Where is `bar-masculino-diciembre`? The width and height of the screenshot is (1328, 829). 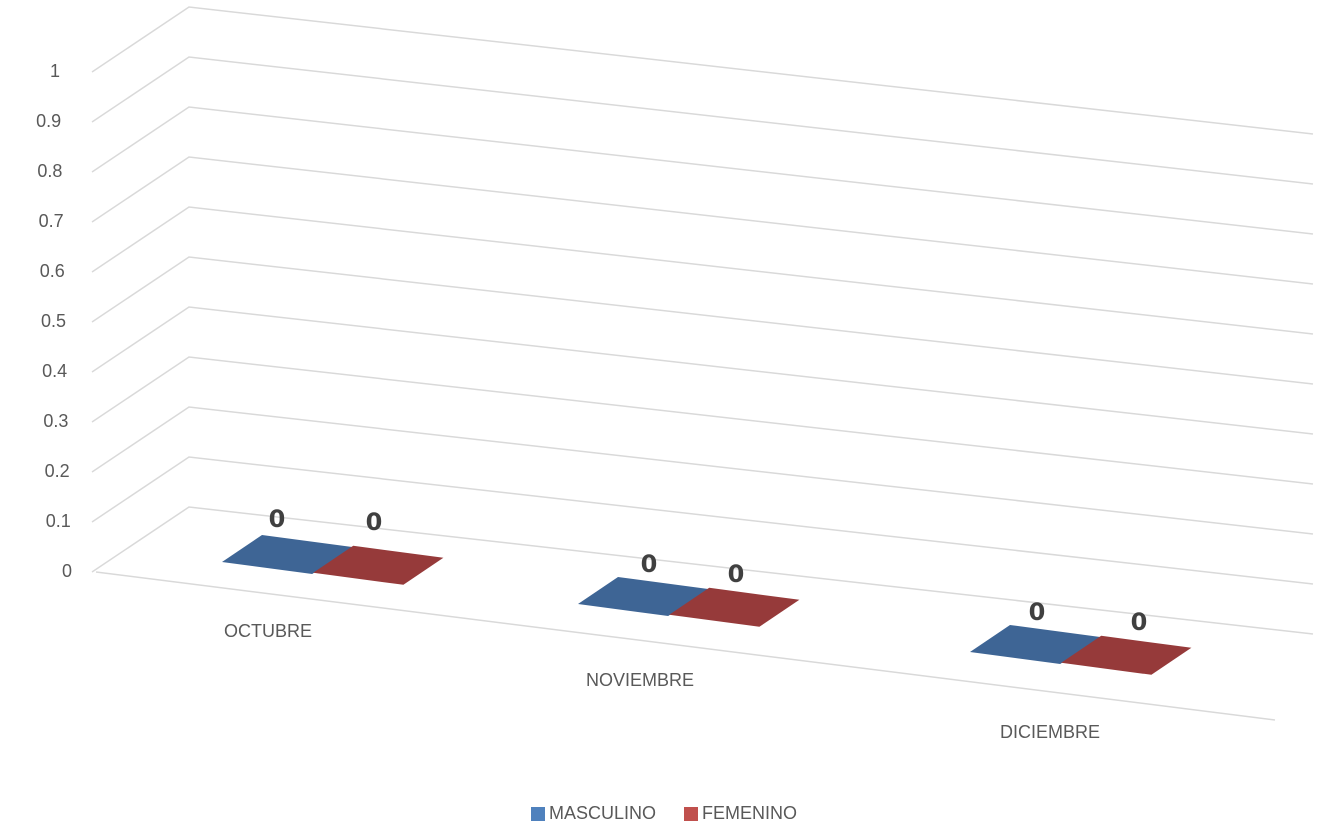 bar-masculino-diciembre is located at coordinates (1035, 644).